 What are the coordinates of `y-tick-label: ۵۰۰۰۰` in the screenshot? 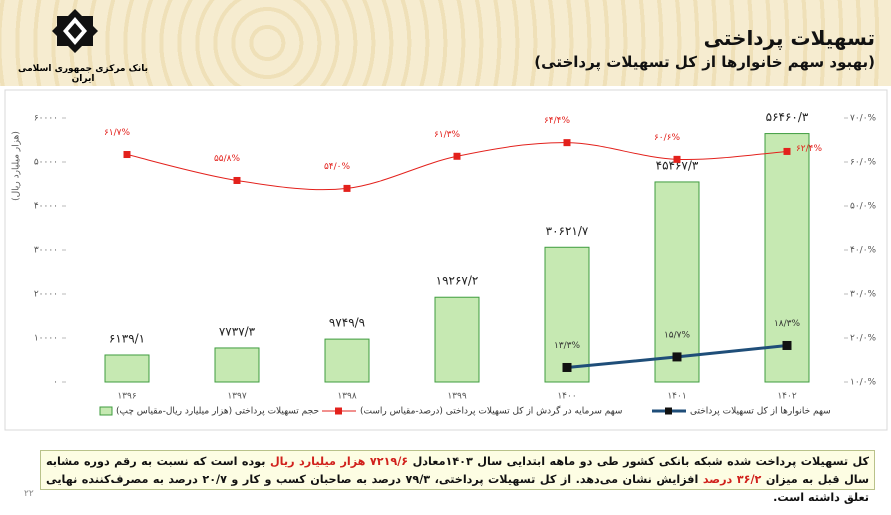 It's located at (46, 163).